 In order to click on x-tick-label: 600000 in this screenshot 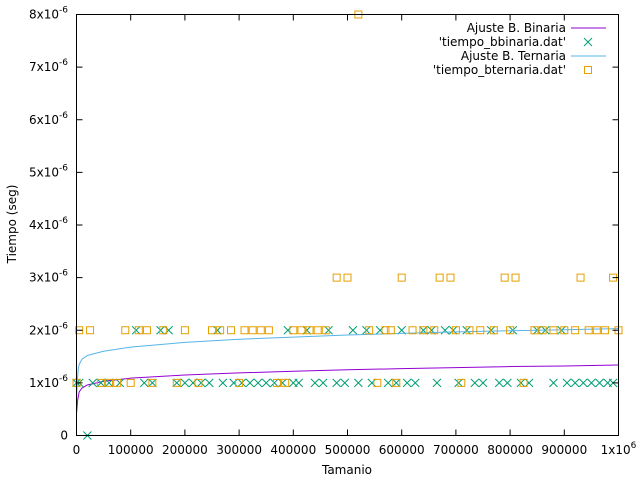, I will do `click(402, 450)`.